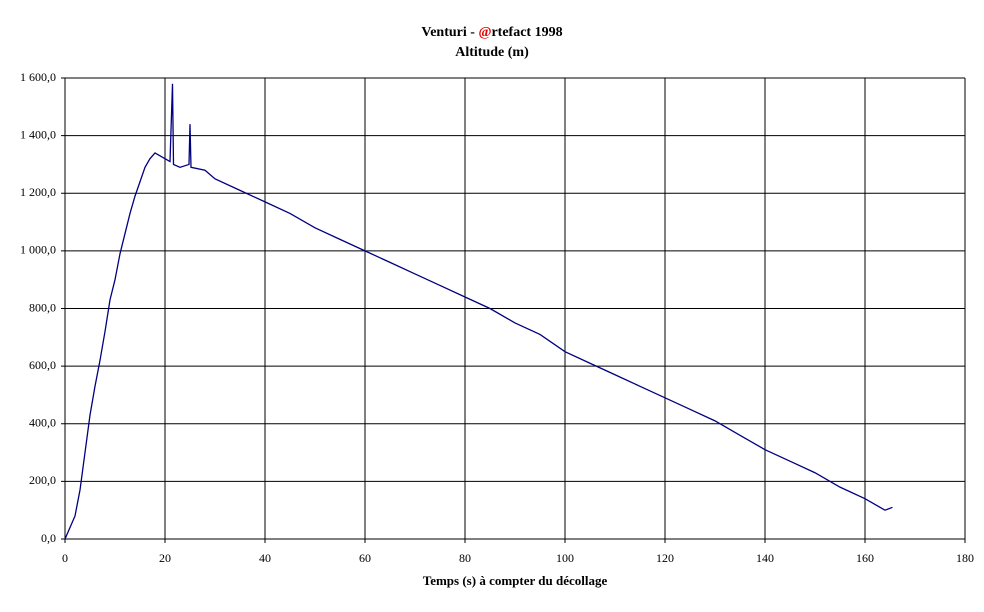 The height and width of the screenshot is (612, 984). Describe the element at coordinates (65, 558) in the screenshot. I see `x-tick-label: 0` at that location.